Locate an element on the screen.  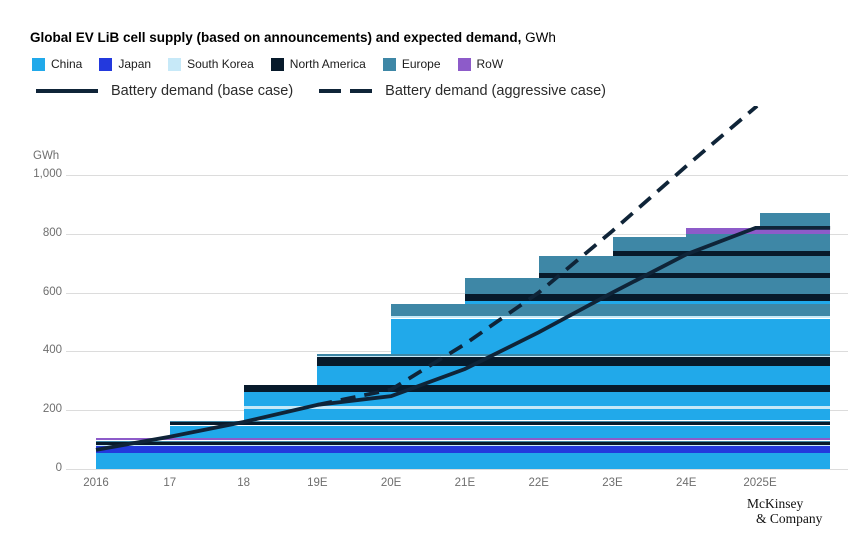
legend-item-north-america: North America is located at coordinates (318, 64).